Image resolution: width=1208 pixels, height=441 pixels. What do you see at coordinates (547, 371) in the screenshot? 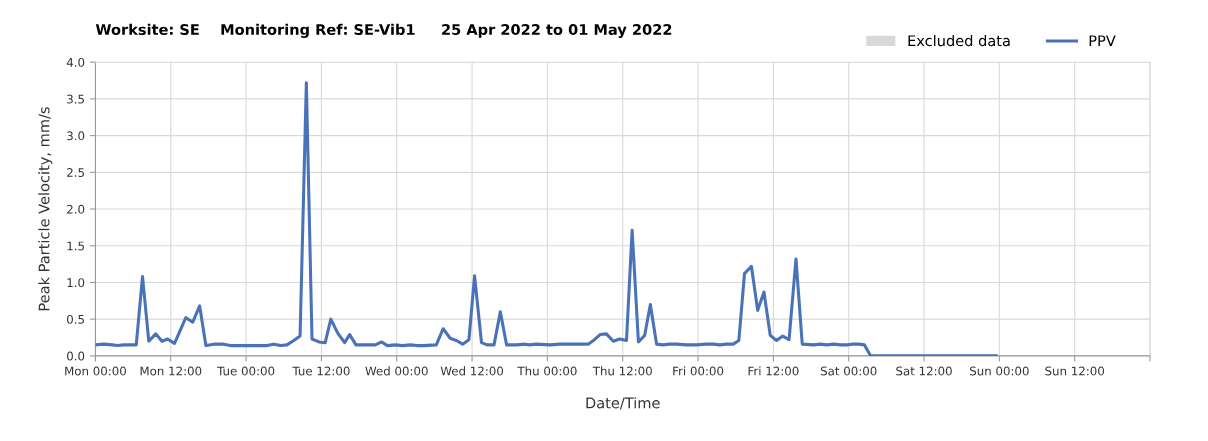
I see `x-tick-label: Thu 00:00` at bounding box center [547, 371].